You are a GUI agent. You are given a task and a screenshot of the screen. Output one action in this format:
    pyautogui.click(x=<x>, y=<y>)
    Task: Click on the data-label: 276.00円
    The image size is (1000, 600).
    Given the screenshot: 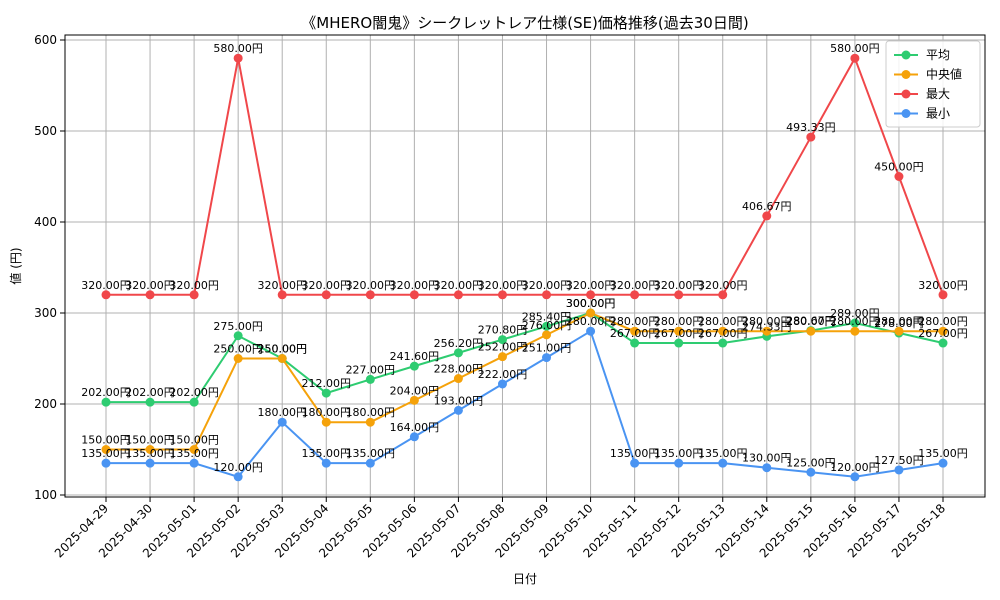 What is the action you would take?
    pyautogui.click(x=547, y=325)
    